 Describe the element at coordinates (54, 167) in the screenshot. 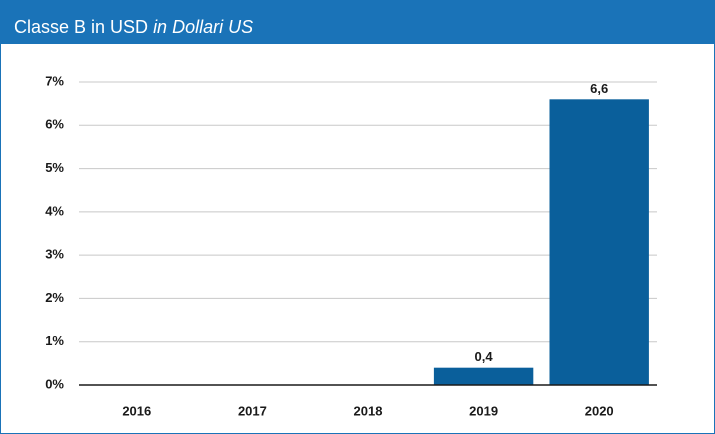

I see `y-tick-label: 5%` at that location.